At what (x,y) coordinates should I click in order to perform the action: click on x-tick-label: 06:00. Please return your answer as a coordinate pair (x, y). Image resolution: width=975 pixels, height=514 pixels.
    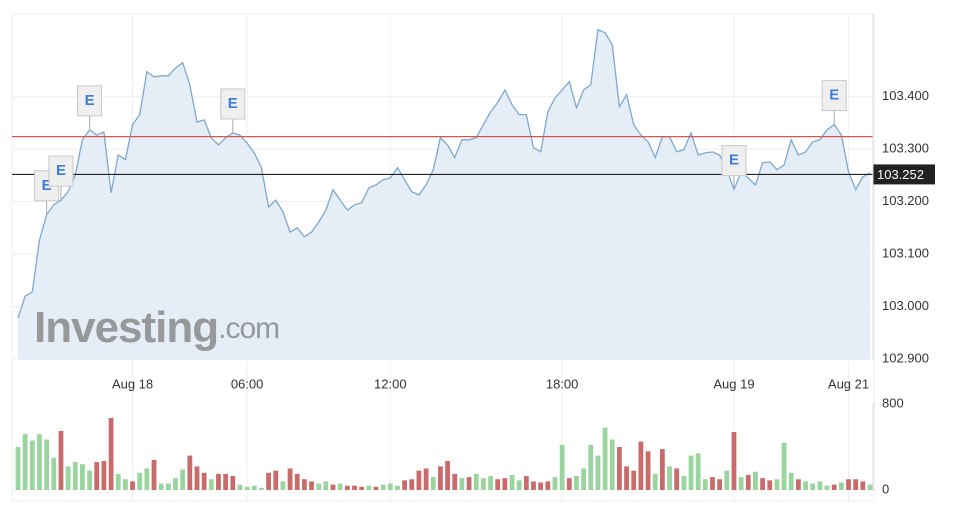
    Looking at the image, I should click on (247, 383).